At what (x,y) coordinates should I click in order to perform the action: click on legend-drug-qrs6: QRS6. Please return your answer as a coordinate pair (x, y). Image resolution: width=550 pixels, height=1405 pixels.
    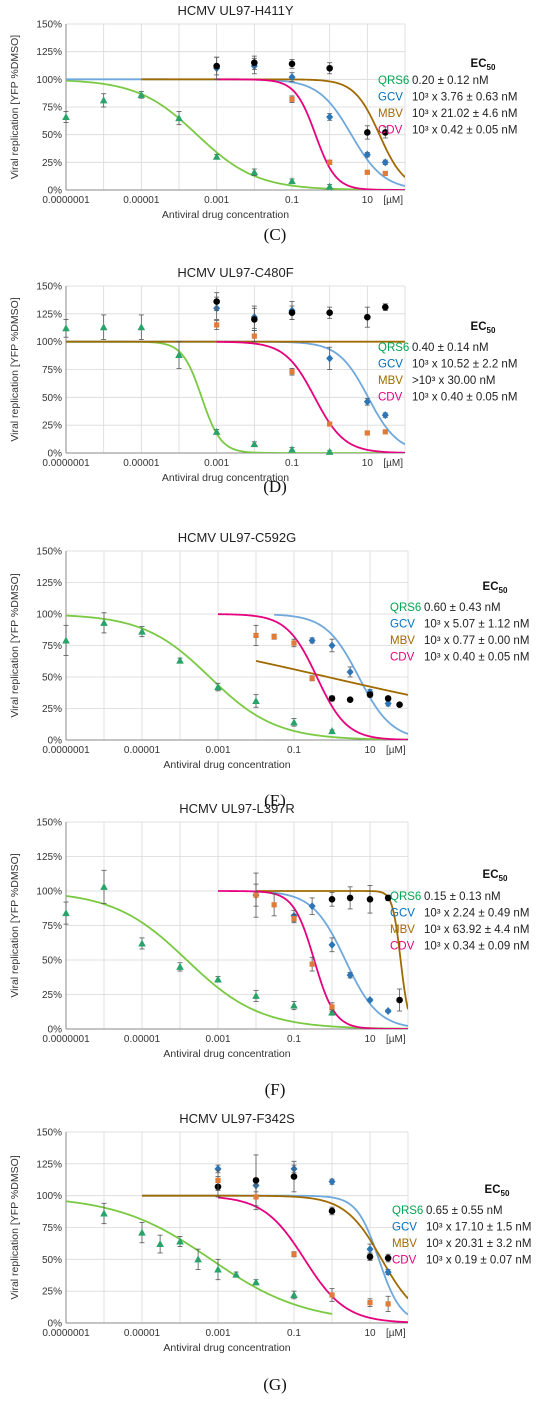
    Looking at the image, I should click on (393, 81).